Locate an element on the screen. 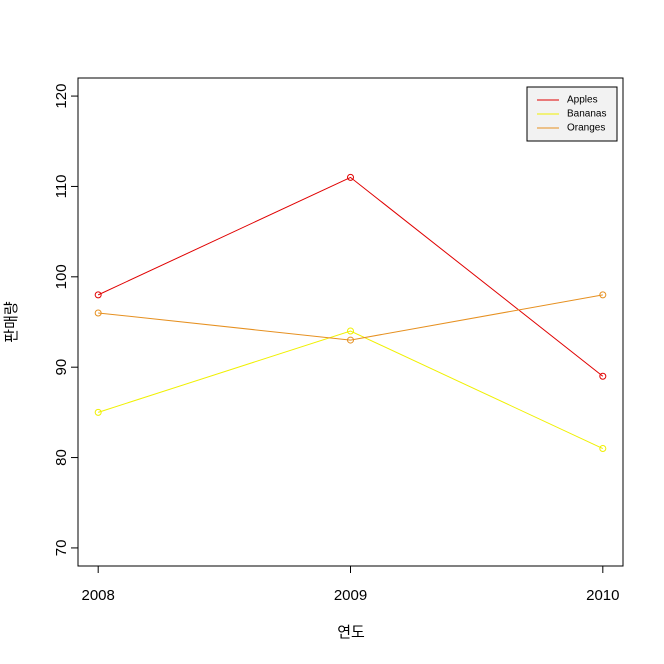  x-axis-label: 연도 is located at coordinates (351, 632).